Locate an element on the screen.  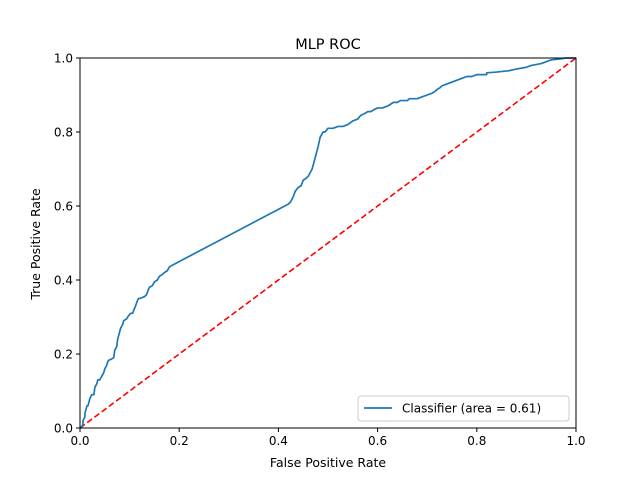
y-tick-label: 0.8 is located at coordinates (63, 133).